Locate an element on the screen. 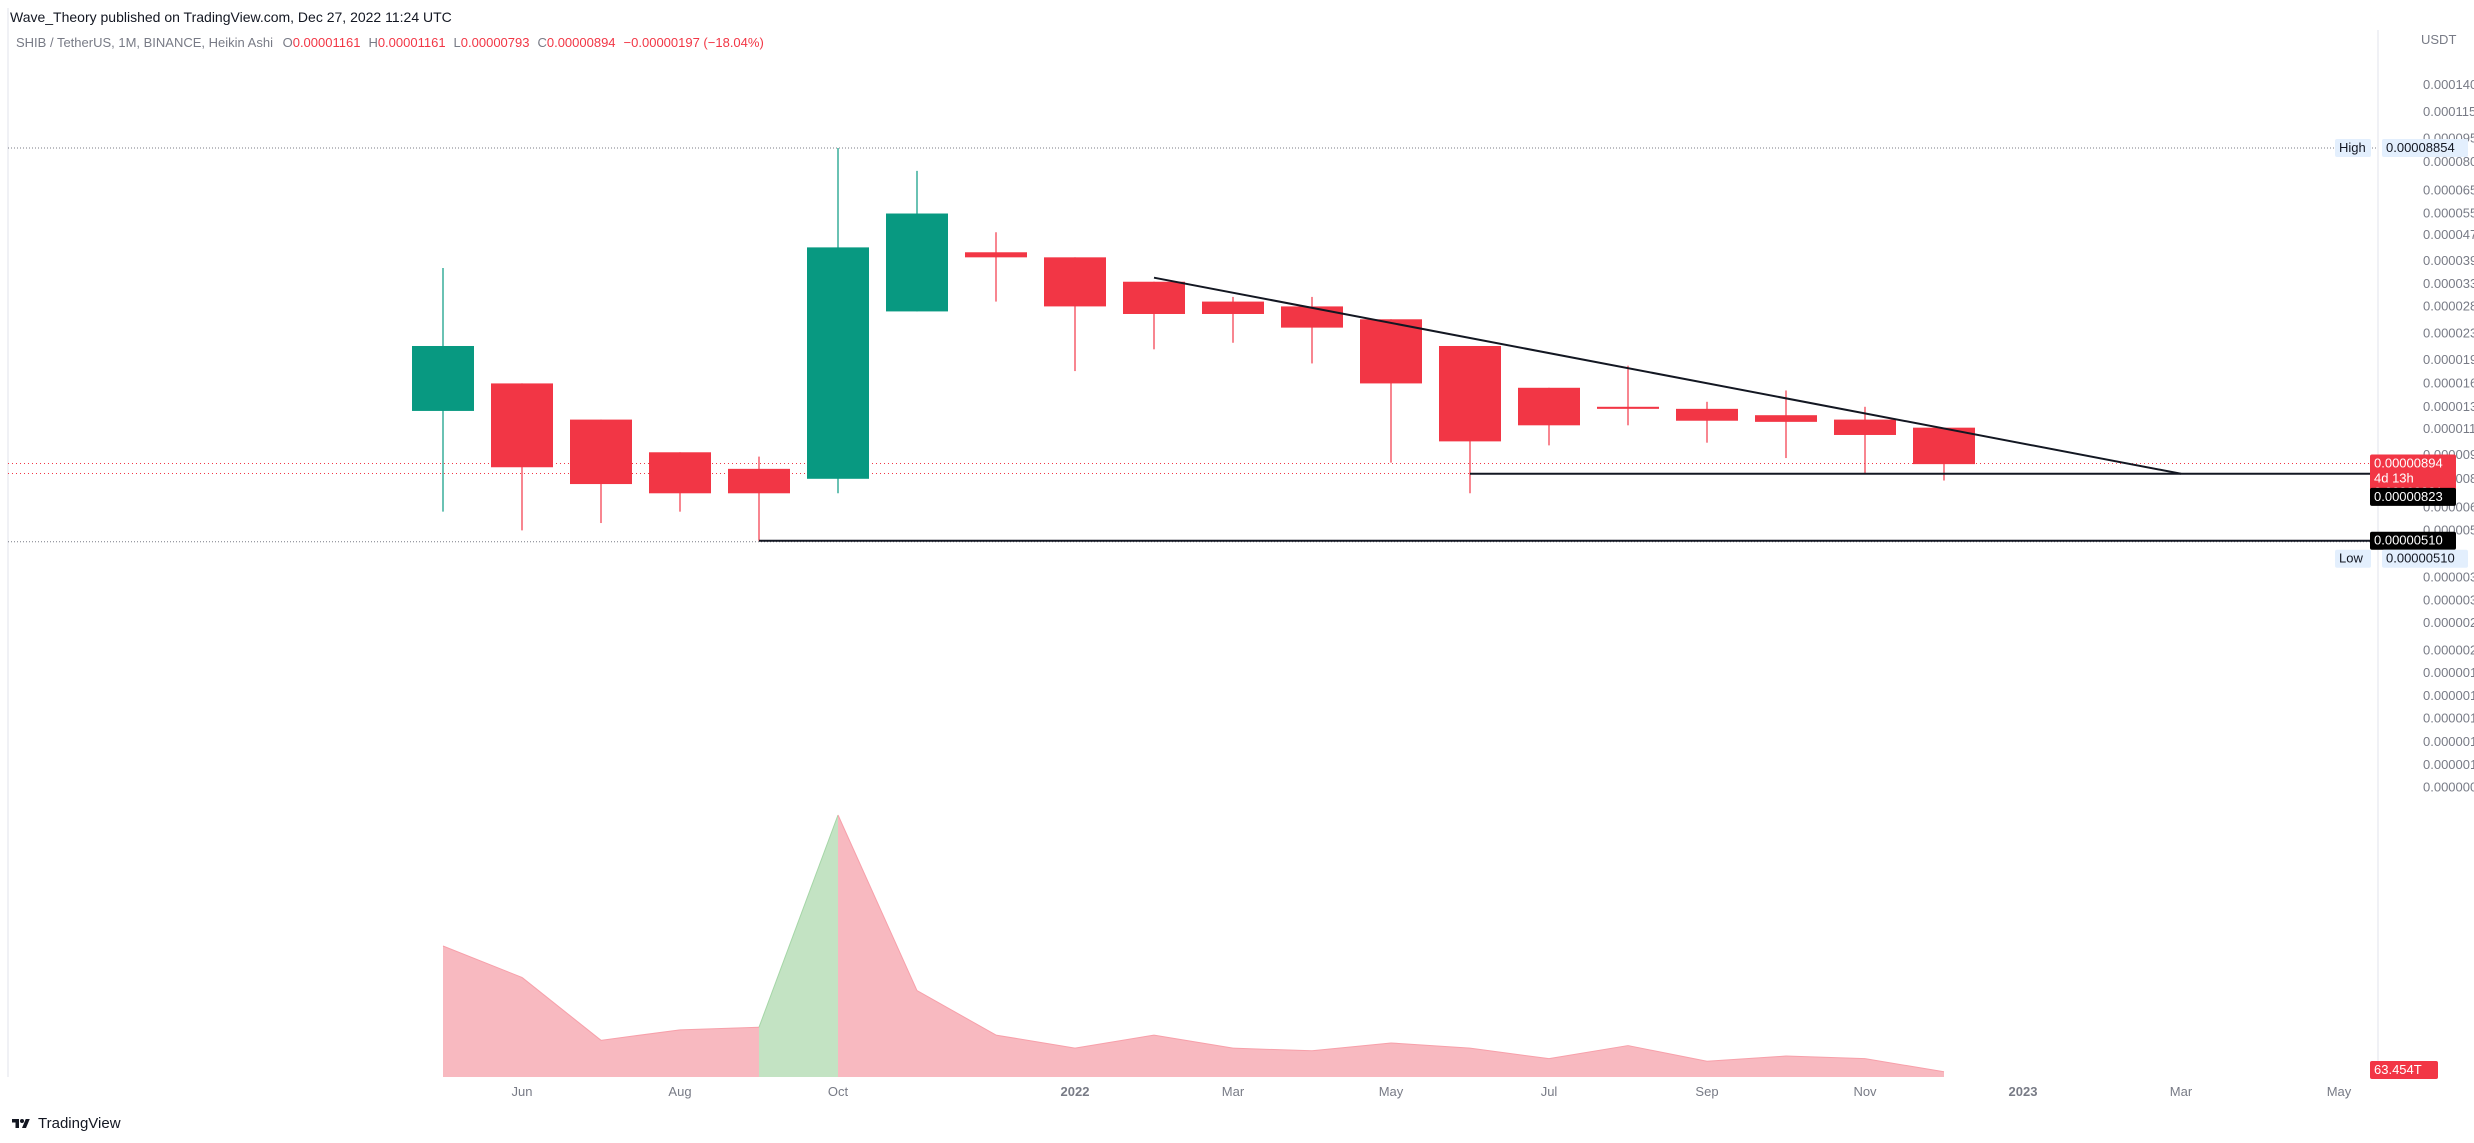 This screenshot has height=1143, width=2474. low-line-tag-bg is located at coordinates (2413, 540).